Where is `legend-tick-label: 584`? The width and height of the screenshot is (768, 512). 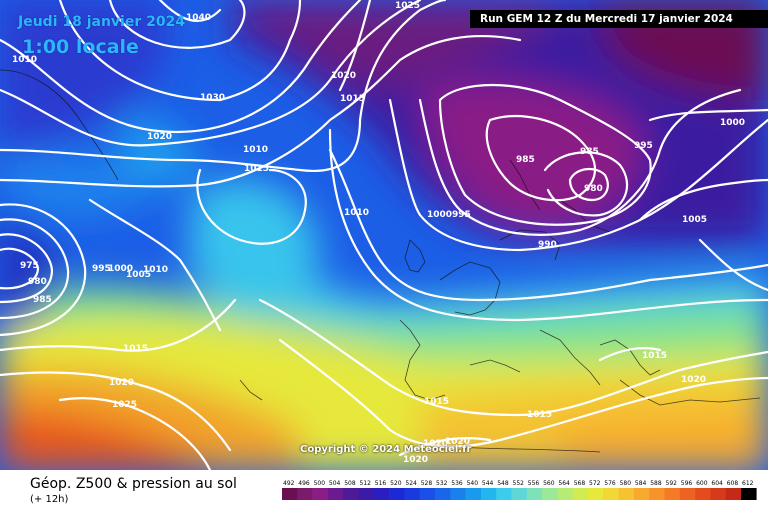
legend-tick-label: 584 is located at coordinates (641, 483).